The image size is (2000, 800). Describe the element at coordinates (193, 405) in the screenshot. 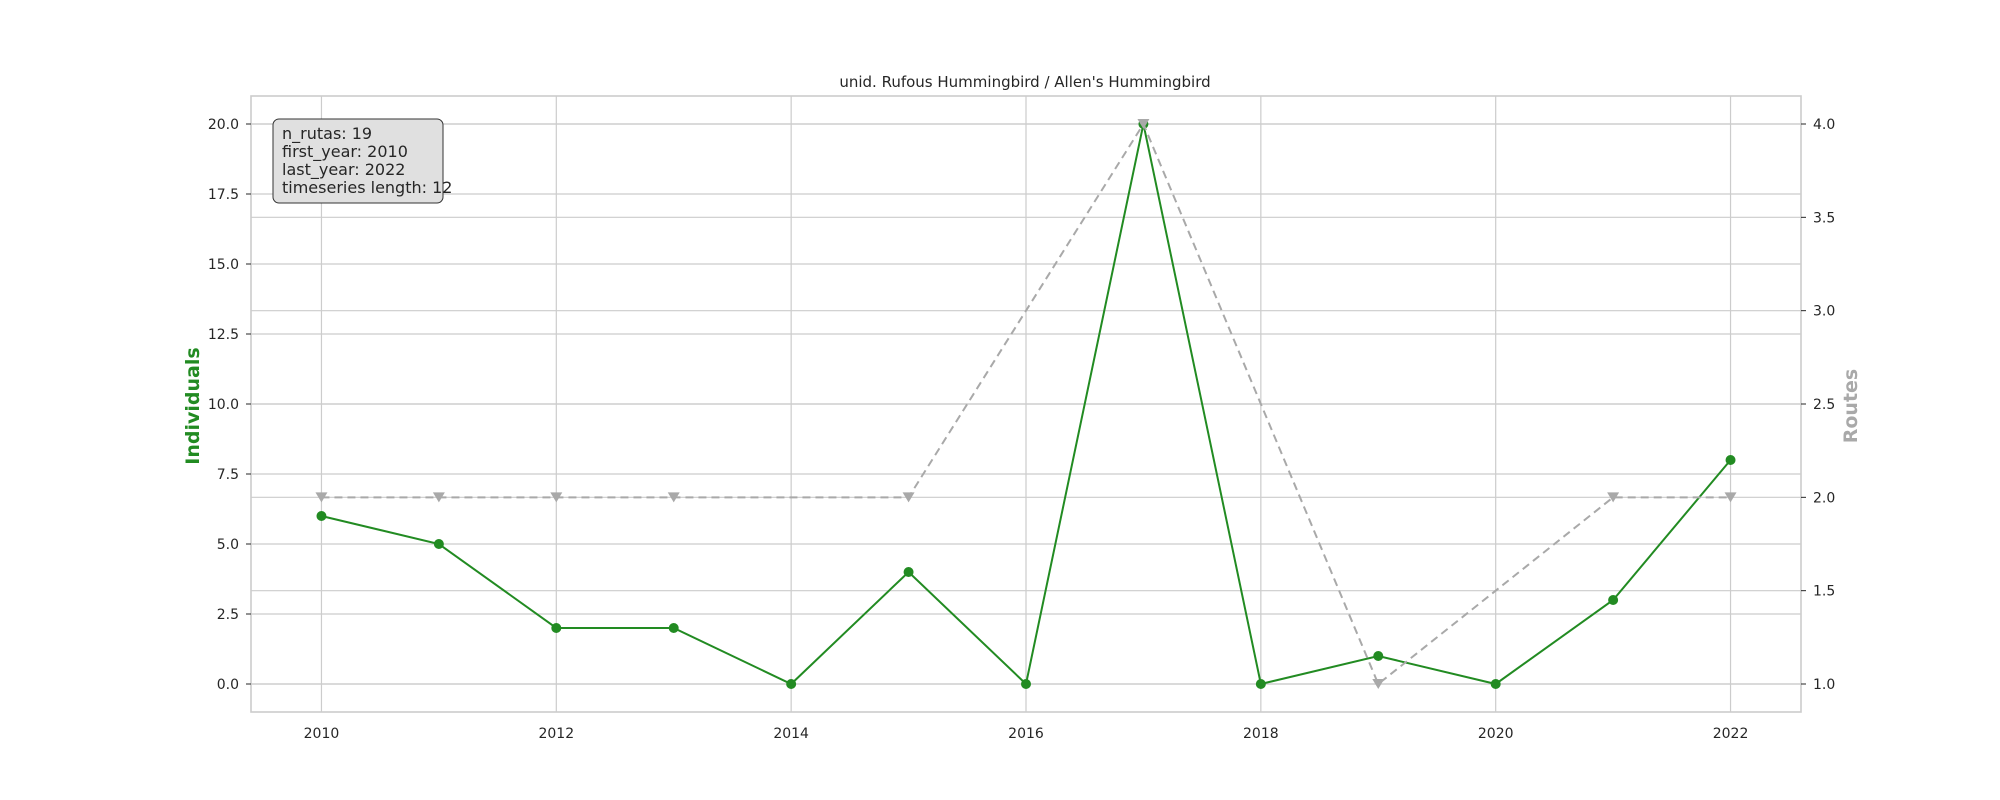

I see `left-y-axis-label: Individuals` at that location.